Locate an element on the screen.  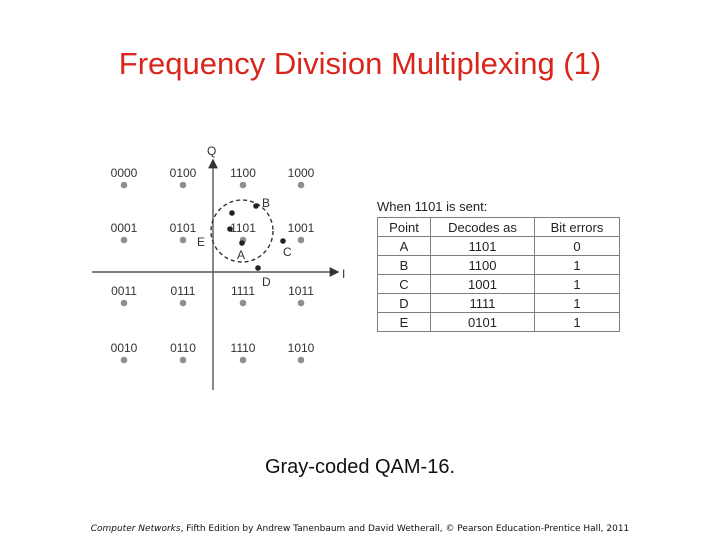
table-row: C 1001 1 is located at coordinates (498, 284).